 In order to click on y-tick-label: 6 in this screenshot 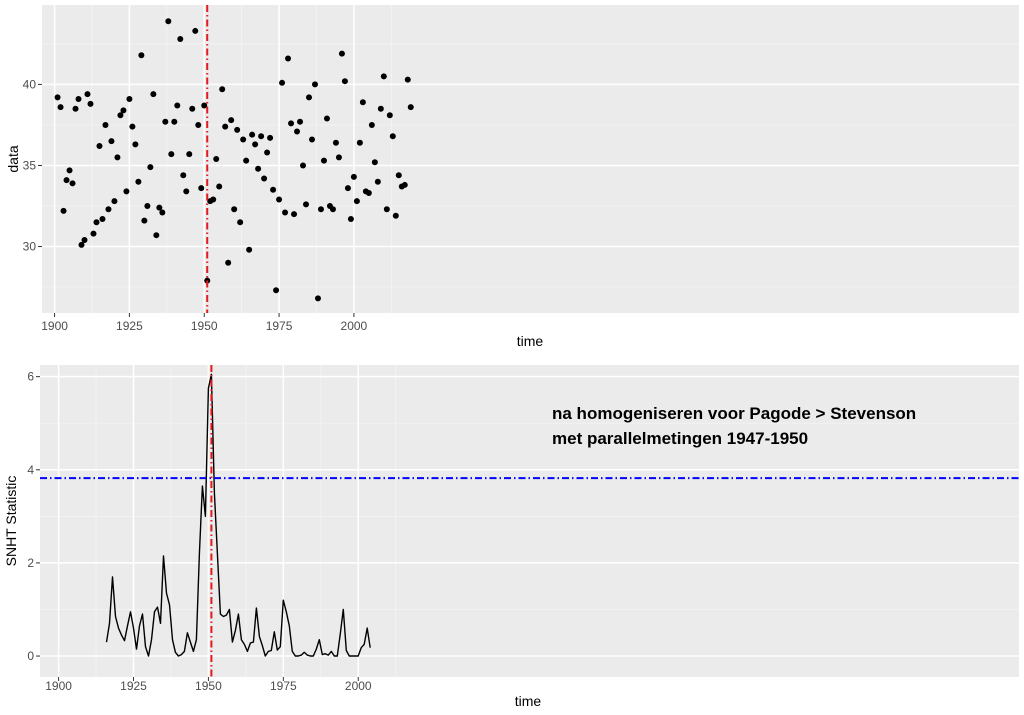, I will do `click(30, 377)`.